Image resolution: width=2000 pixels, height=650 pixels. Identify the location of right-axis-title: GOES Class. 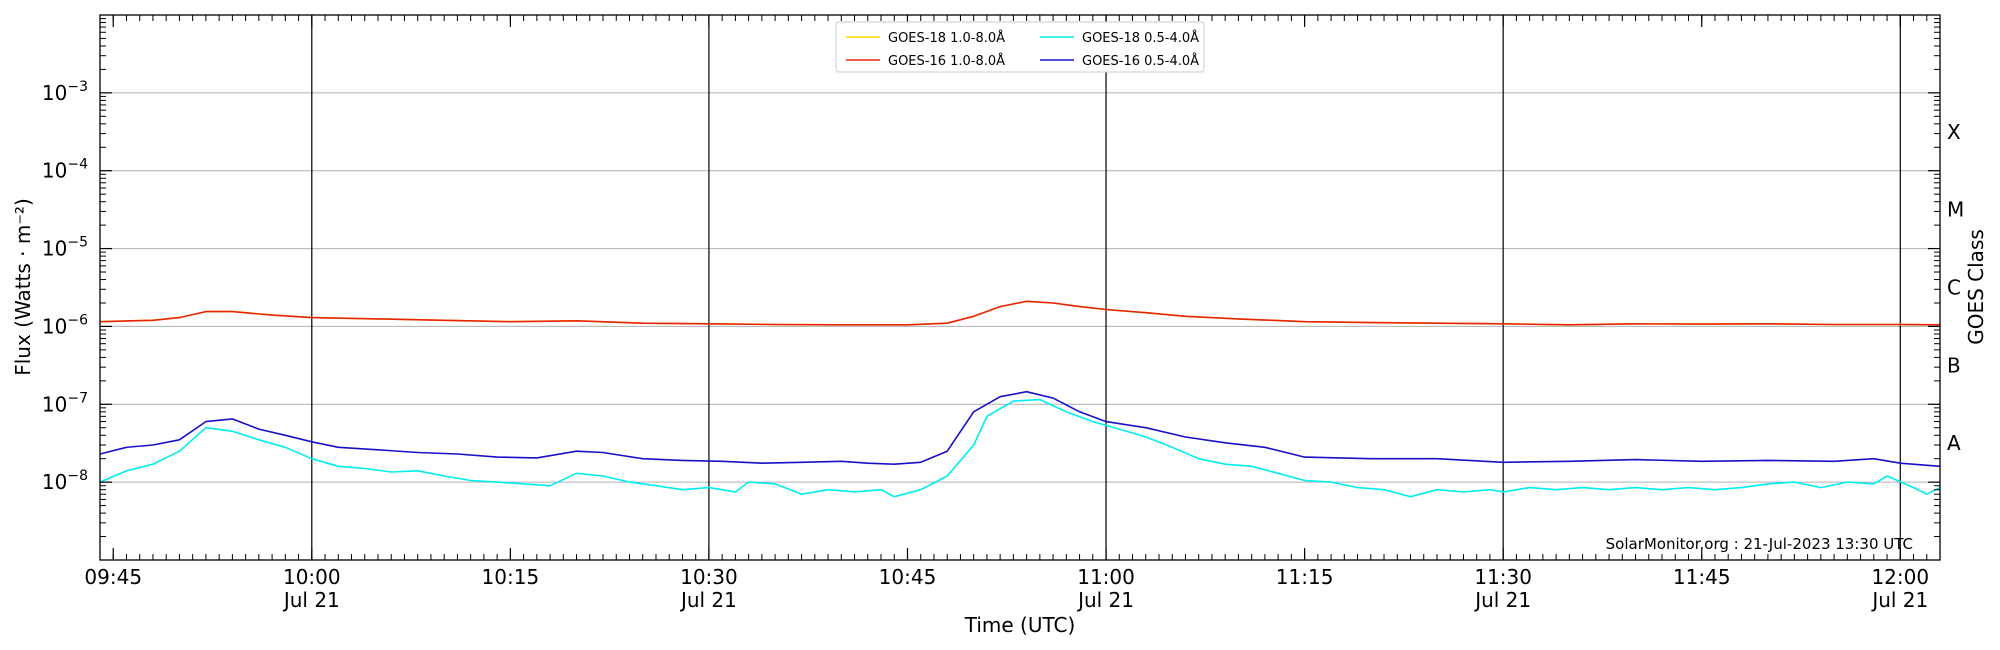
(1976, 287).